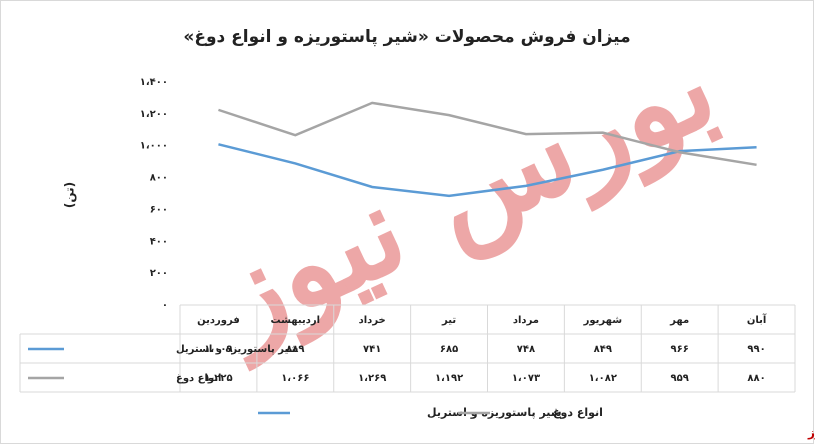 This screenshot has width=815, height=445. Describe the element at coordinates (372, 320) in the screenshot. I see `x-tick-label: خرداد` at that location.